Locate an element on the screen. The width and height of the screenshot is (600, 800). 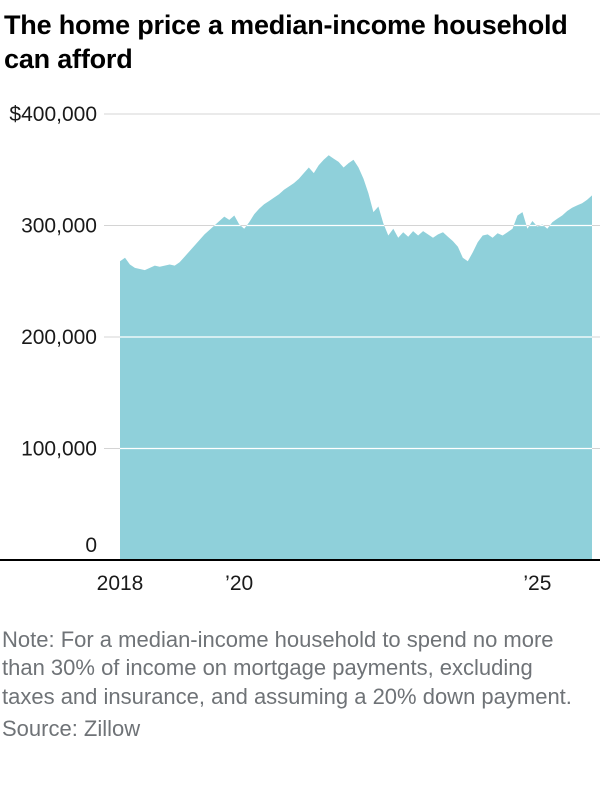
x-tick-label: 2018 is located at coordinates (120, 583).